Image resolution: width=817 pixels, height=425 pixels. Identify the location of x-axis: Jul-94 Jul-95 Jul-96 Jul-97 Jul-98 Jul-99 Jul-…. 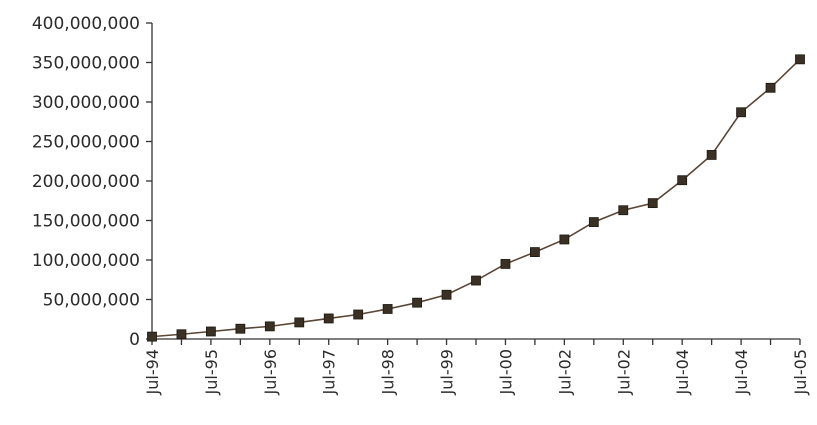
(476, 366).